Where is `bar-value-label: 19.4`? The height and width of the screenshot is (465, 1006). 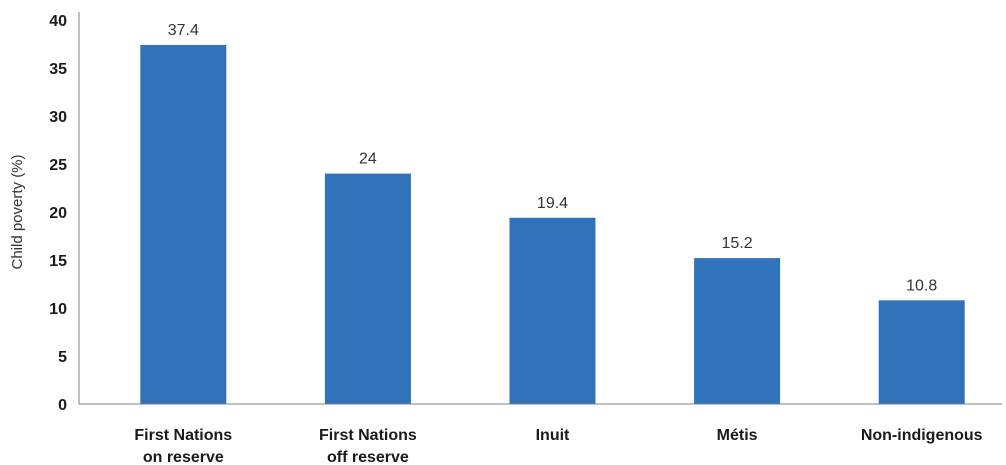 bar-value-label: 19.4 is located at coordinates (552, 203).